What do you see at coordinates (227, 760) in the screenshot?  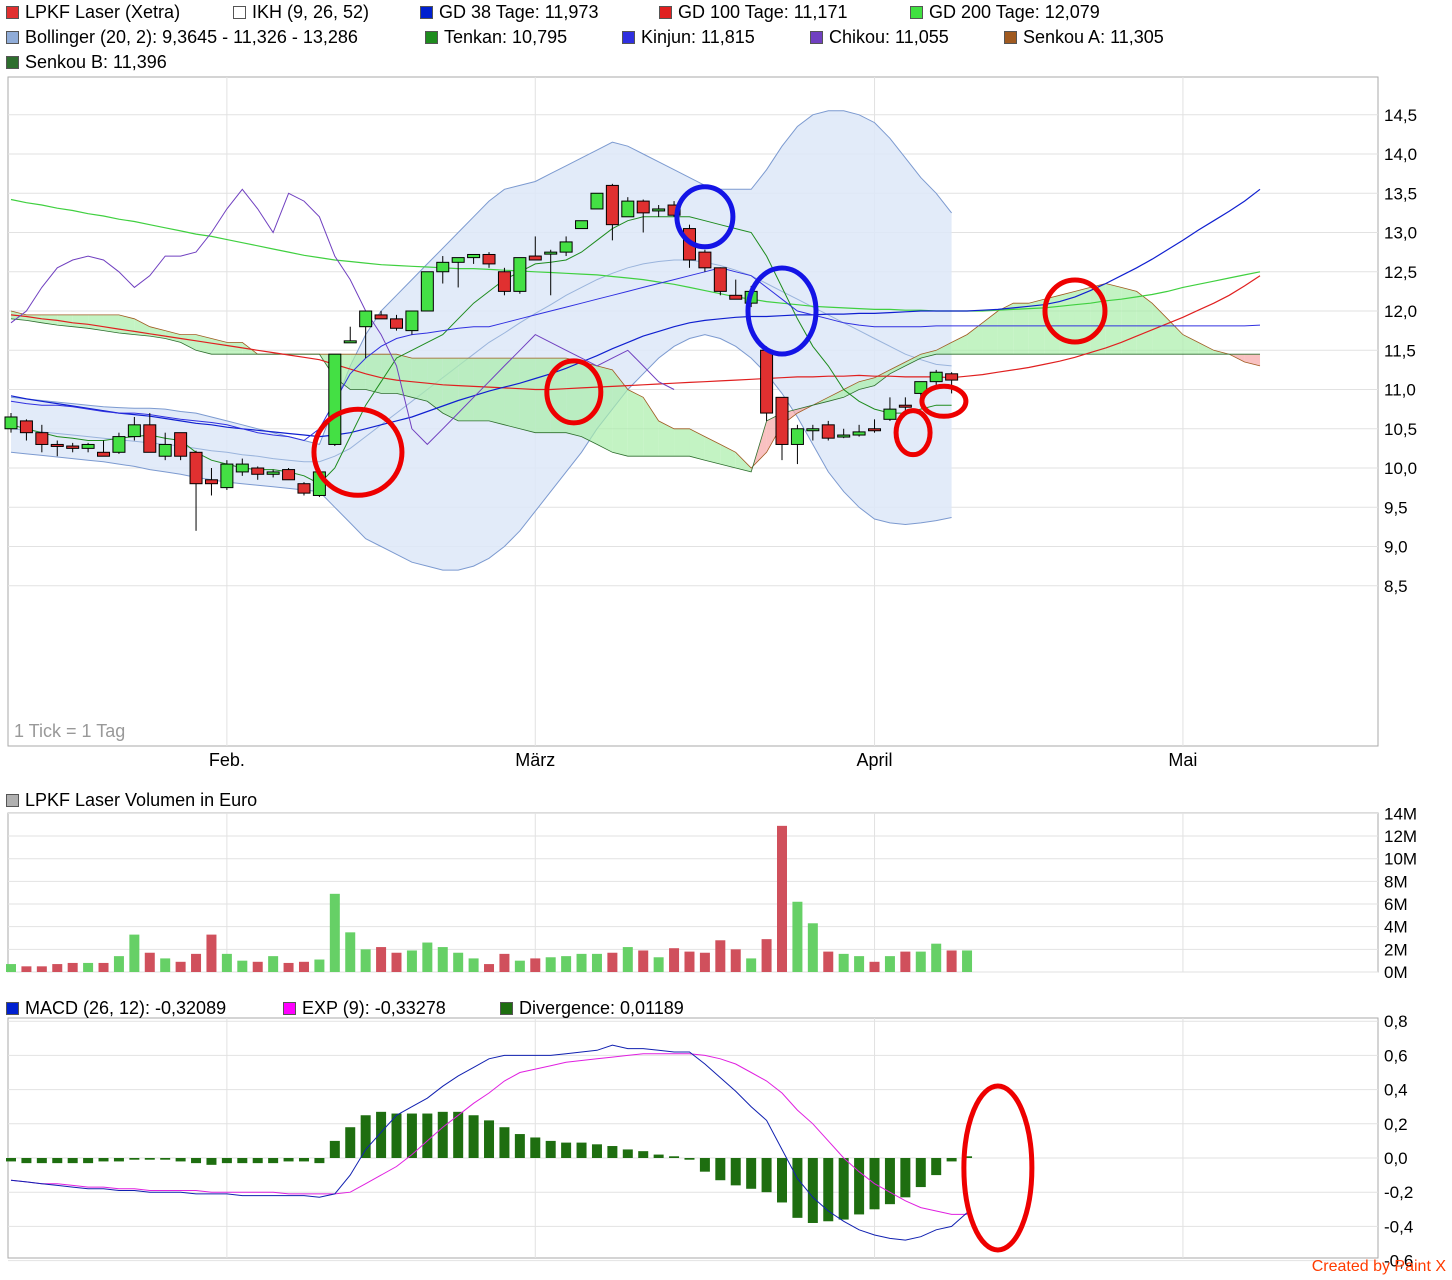 I see `x-axis-label: Feb.` at bounding box center [227, 760].